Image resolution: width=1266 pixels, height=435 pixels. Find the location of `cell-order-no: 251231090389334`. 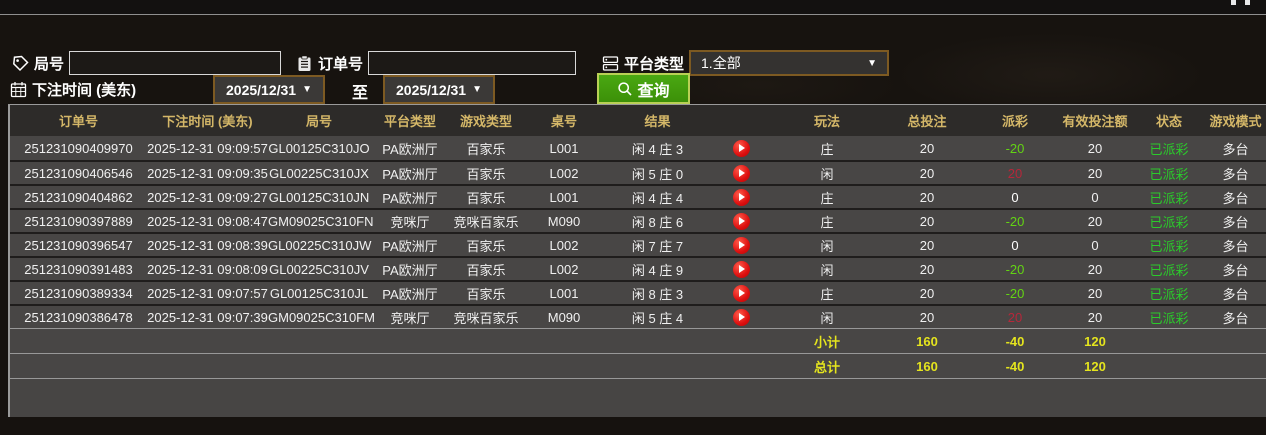

cell-order-no: 251231090389334 is located at coordinates (78, 293).